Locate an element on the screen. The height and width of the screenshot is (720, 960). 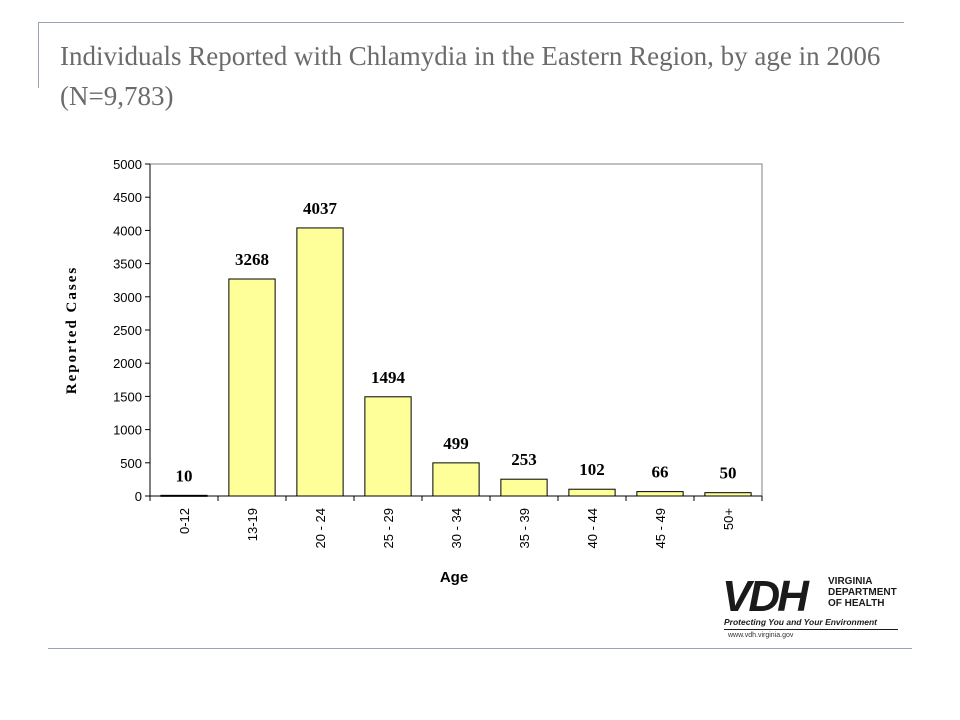
data-label: 3268 is located at coordinates (252, 259).